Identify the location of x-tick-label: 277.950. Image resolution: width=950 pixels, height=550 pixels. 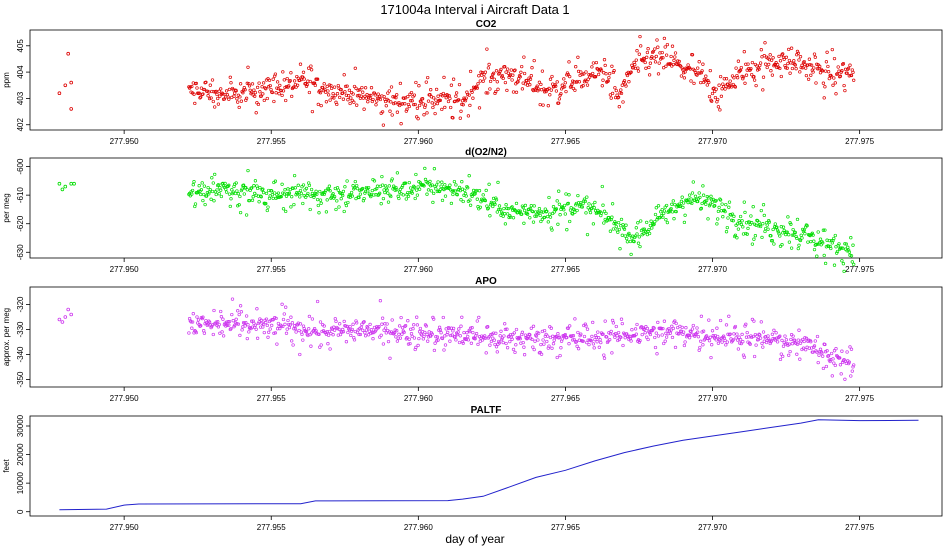
(124, 269).